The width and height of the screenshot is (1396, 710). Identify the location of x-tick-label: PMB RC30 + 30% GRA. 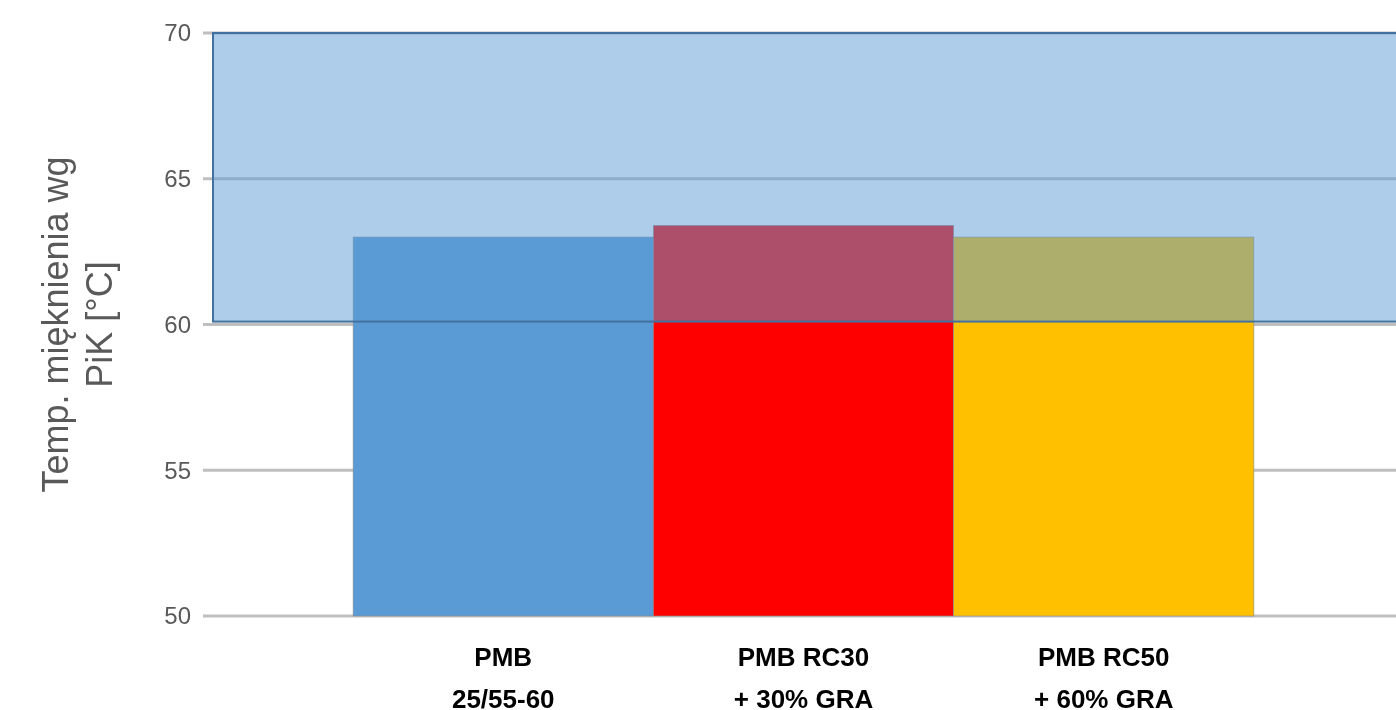
(803, 676).